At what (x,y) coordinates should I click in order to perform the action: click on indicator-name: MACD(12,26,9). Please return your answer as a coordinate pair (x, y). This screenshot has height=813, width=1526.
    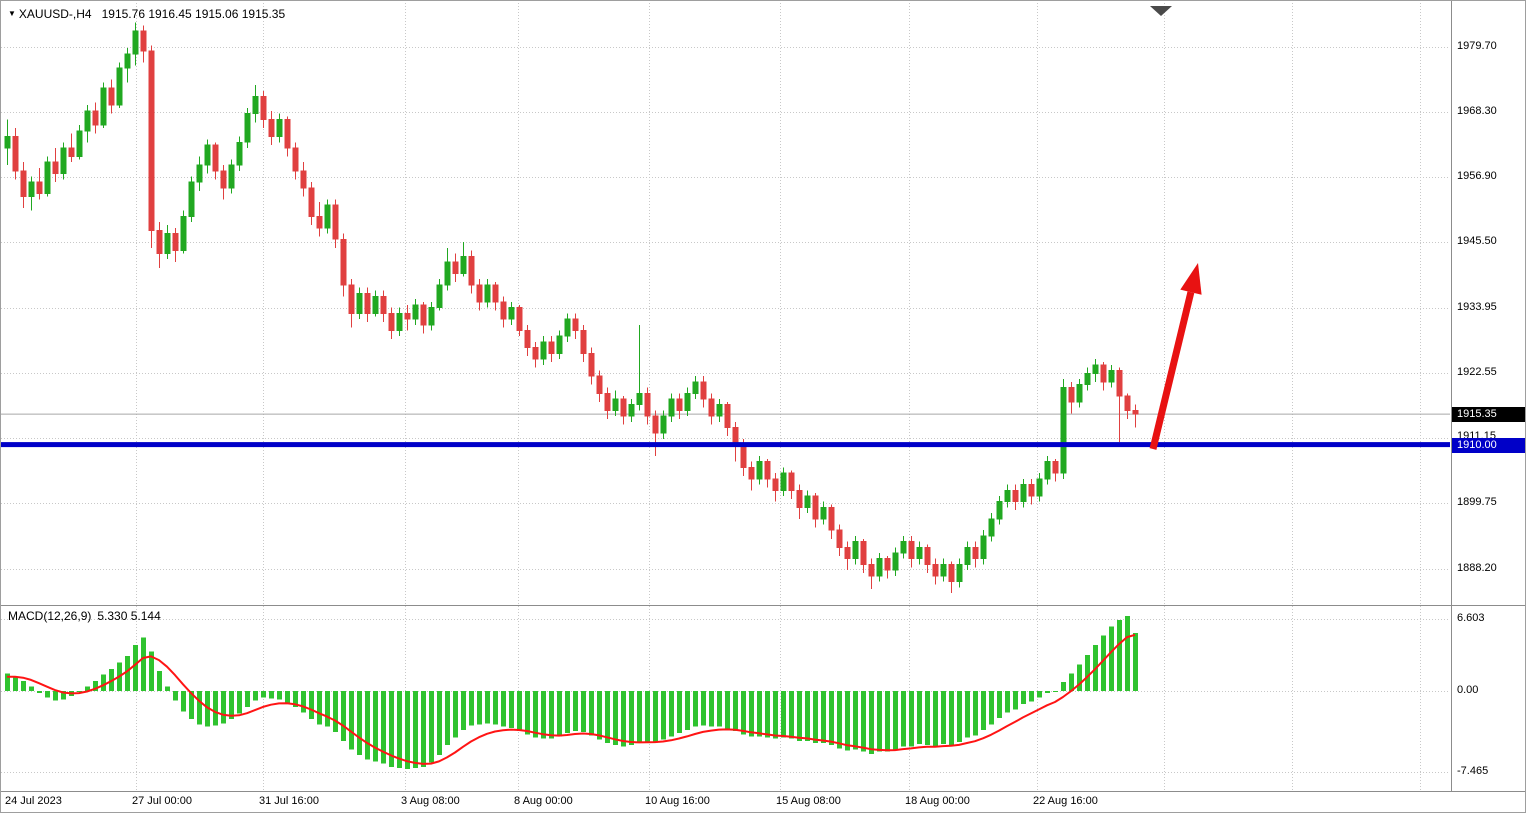
    Looking at the image, I should click on (50, 616).